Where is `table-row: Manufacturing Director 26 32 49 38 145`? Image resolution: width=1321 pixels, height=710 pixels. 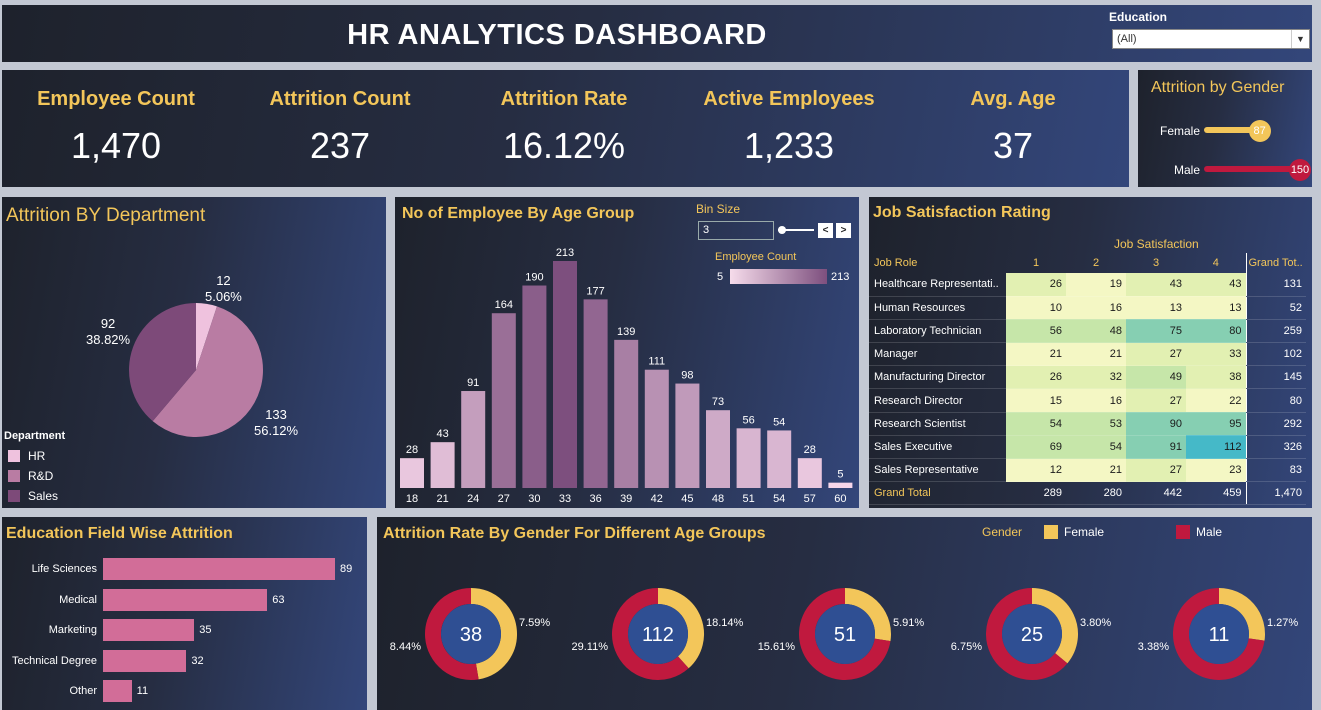 table-row: Manufacturing Director 26 32 49 38 145 is located at coordinates (1087, 377).